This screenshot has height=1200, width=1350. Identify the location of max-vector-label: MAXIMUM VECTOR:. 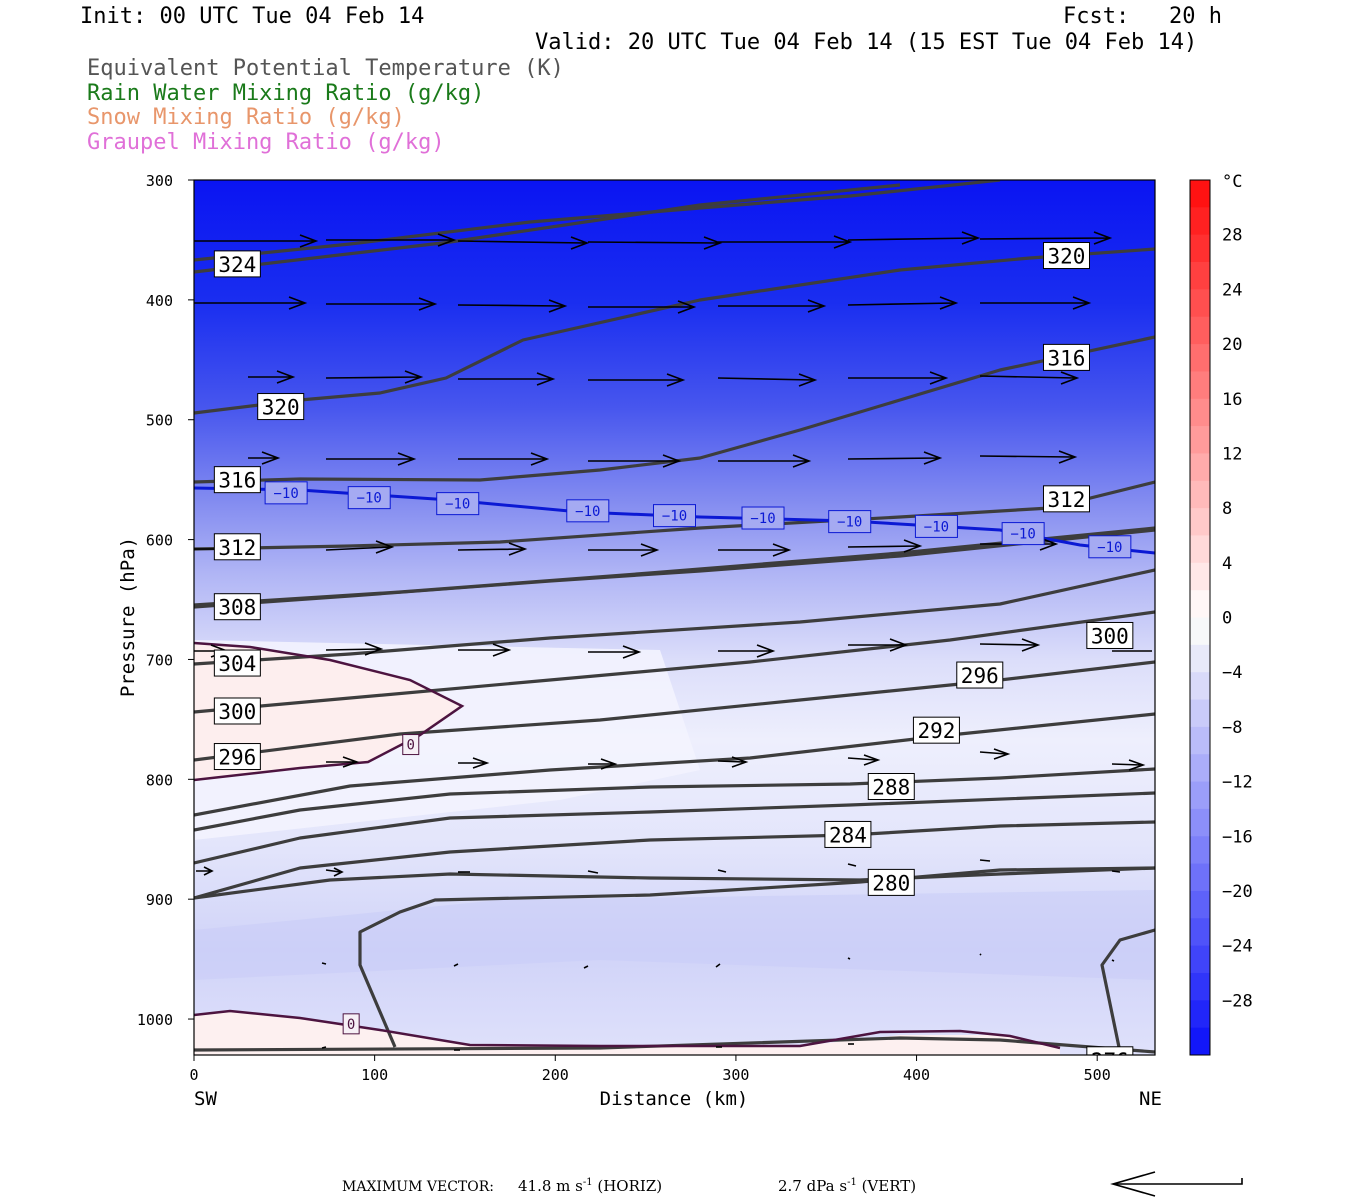
(418, 1187).